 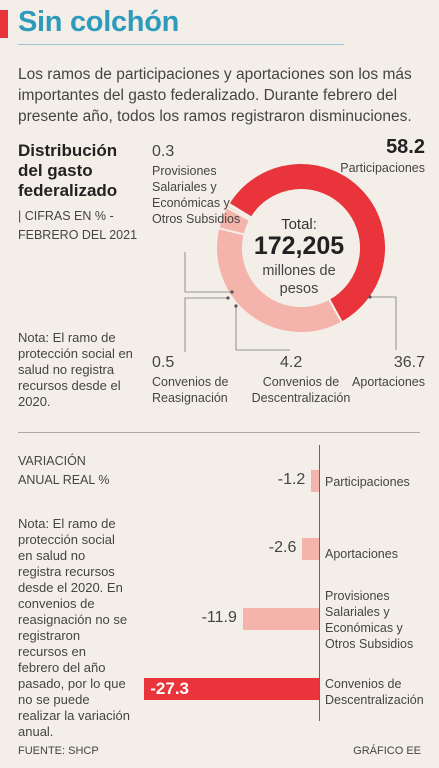 What do you see at coordinates (4, 24) in the screenshot?
I see `title-accent-bar` at bounding box center [4, 24].